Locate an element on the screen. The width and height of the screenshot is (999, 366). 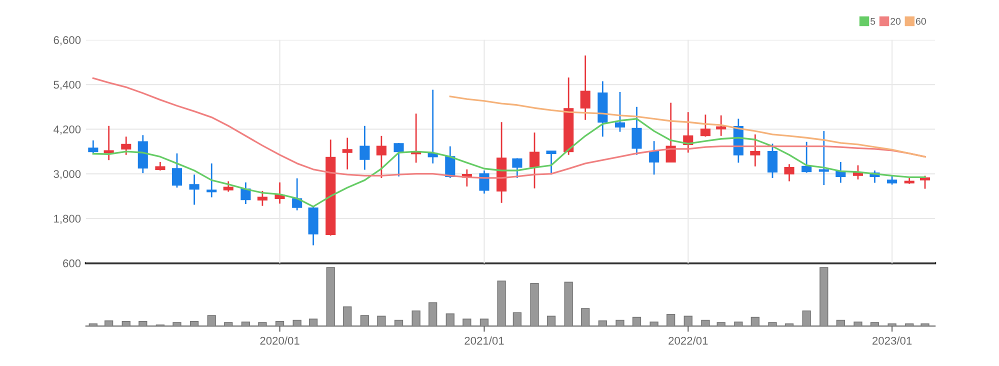
legend-label: 60 is located at coordinates (921, 21).